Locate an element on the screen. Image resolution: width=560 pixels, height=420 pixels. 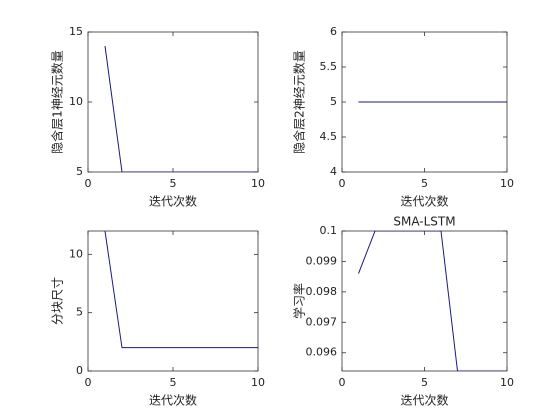
y-tick-label: 0.099 is located at coordinates (322, 260).